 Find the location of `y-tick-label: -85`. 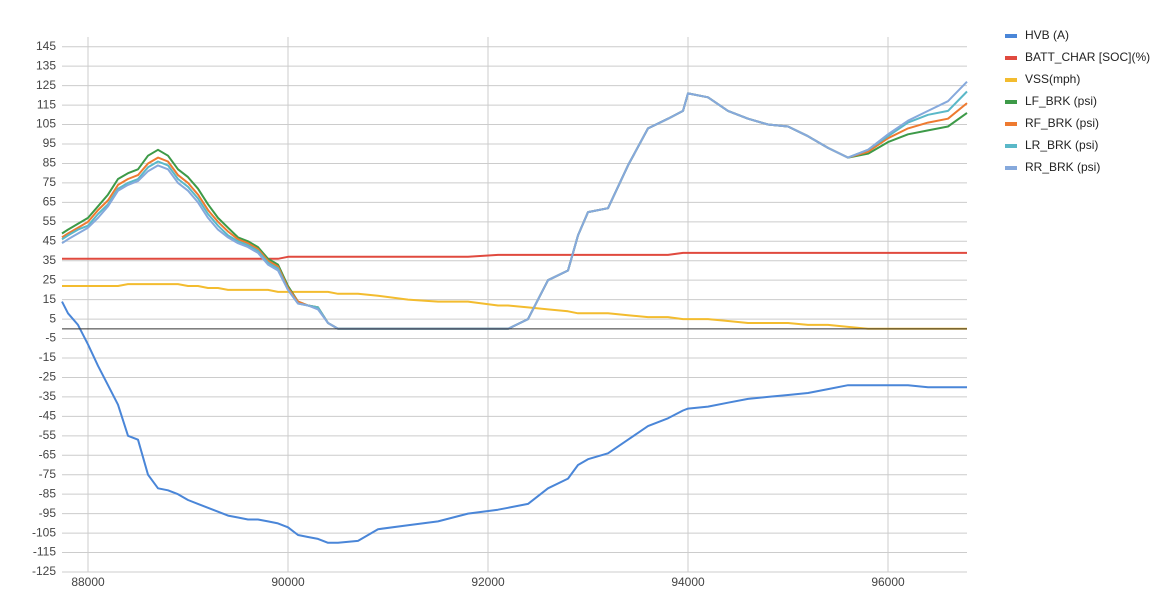

y-tick-label: -85 is located at coordinates (48, 493).